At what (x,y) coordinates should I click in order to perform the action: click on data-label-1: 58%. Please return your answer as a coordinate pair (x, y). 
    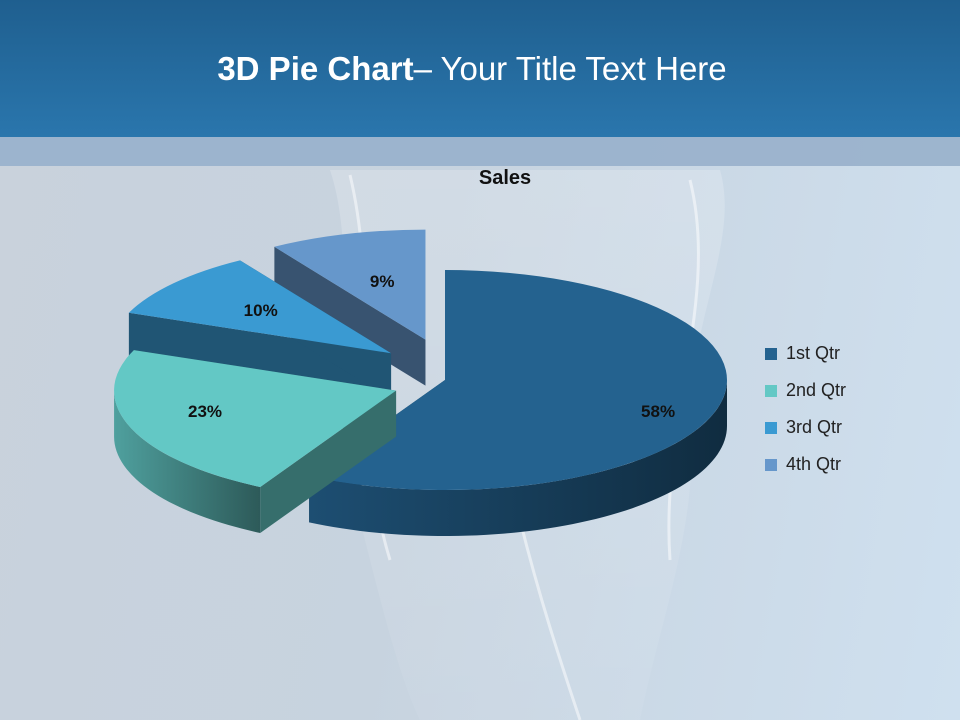
    Looking at the image, I should click on (658, 412).